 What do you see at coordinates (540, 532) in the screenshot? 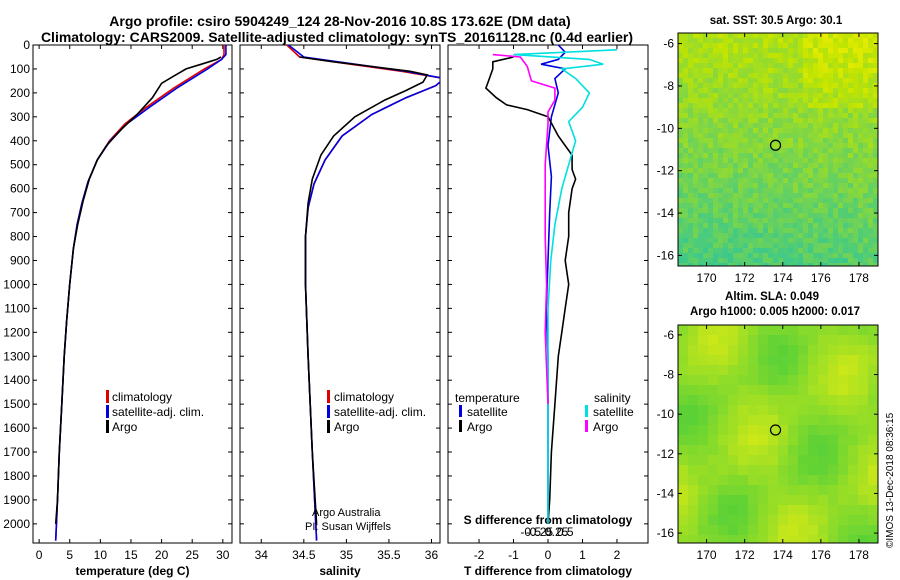
I see `s-top-tick-label: -0.25` at bounding box center [540, 532].